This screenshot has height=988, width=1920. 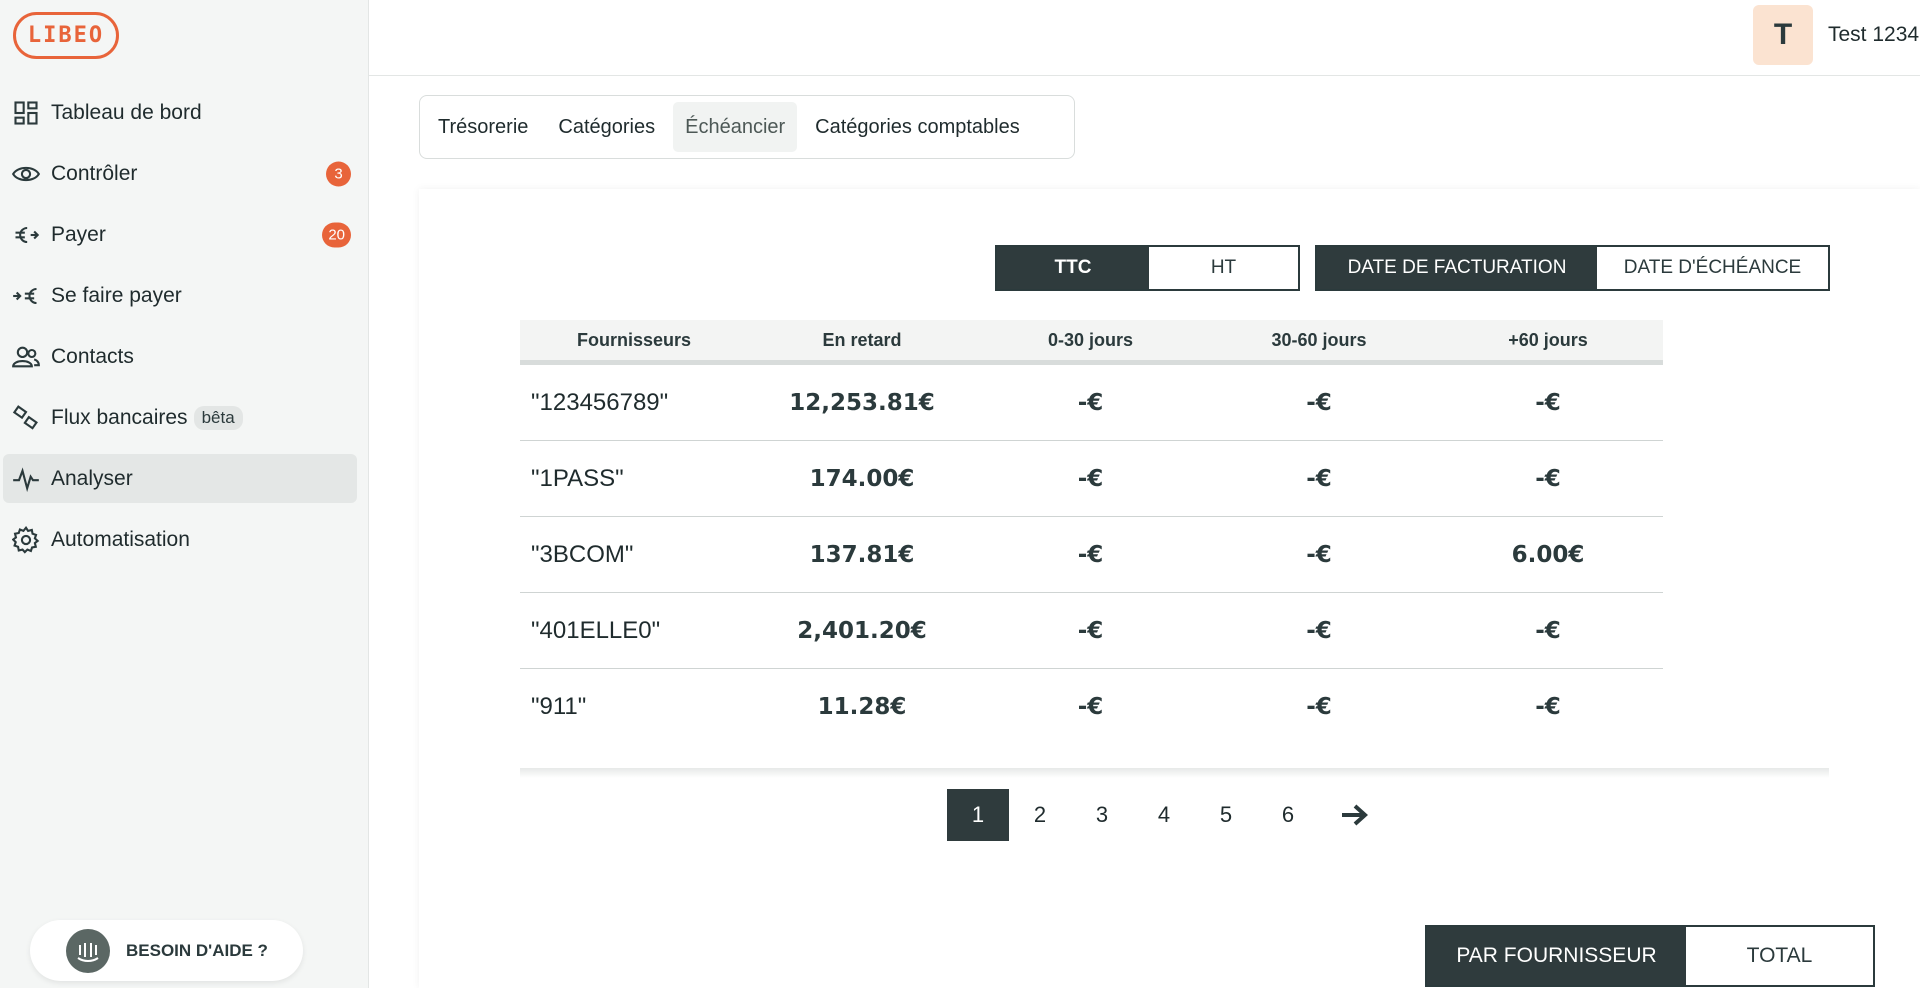 What do you see at coordinates (26, 418) in the screenshot?
I see `bank-flow-icon` at bounding box center [26, 418].